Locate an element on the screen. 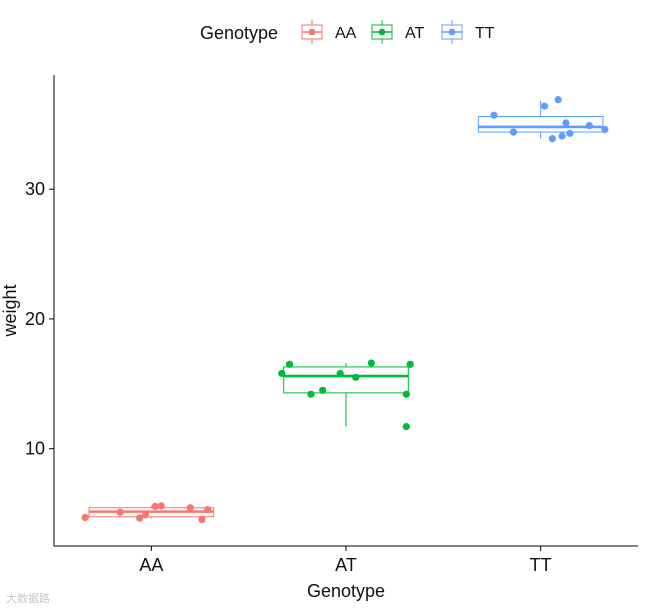 This screenshot has height=611, width=646. series-AA is located at coordinates (148, 513).